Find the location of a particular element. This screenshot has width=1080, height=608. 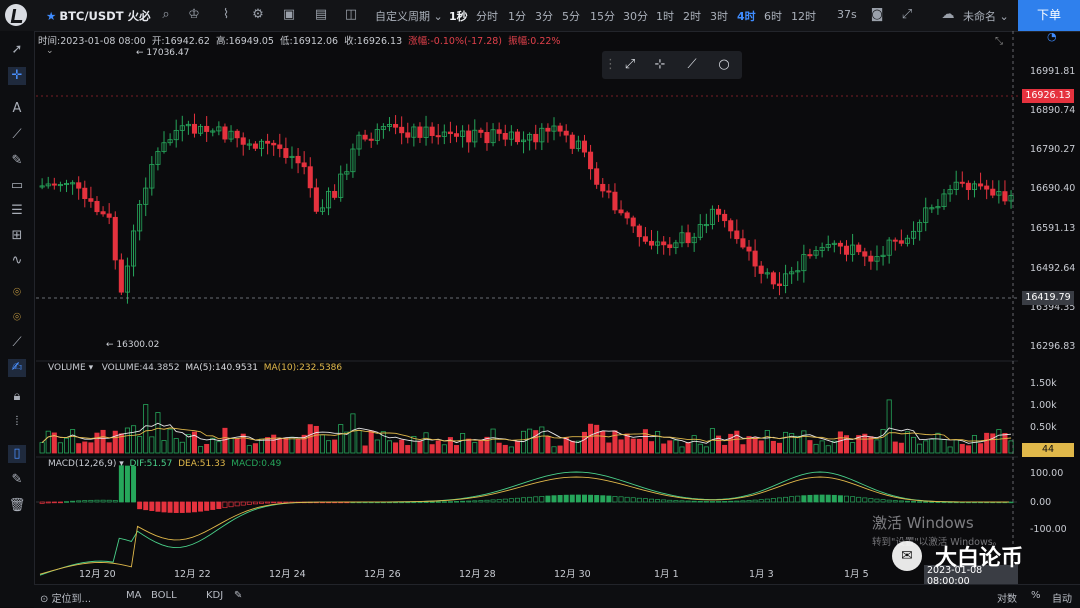

price-tick: 16991.81 is located at coordinates (1053, 71).